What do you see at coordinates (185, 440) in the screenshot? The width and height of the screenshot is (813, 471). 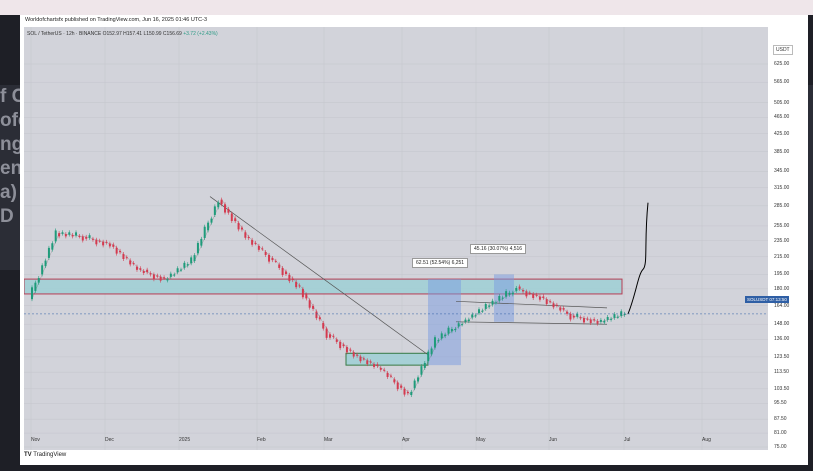 I see `x-tick-label: 2025` at bounding box center [185, 440].